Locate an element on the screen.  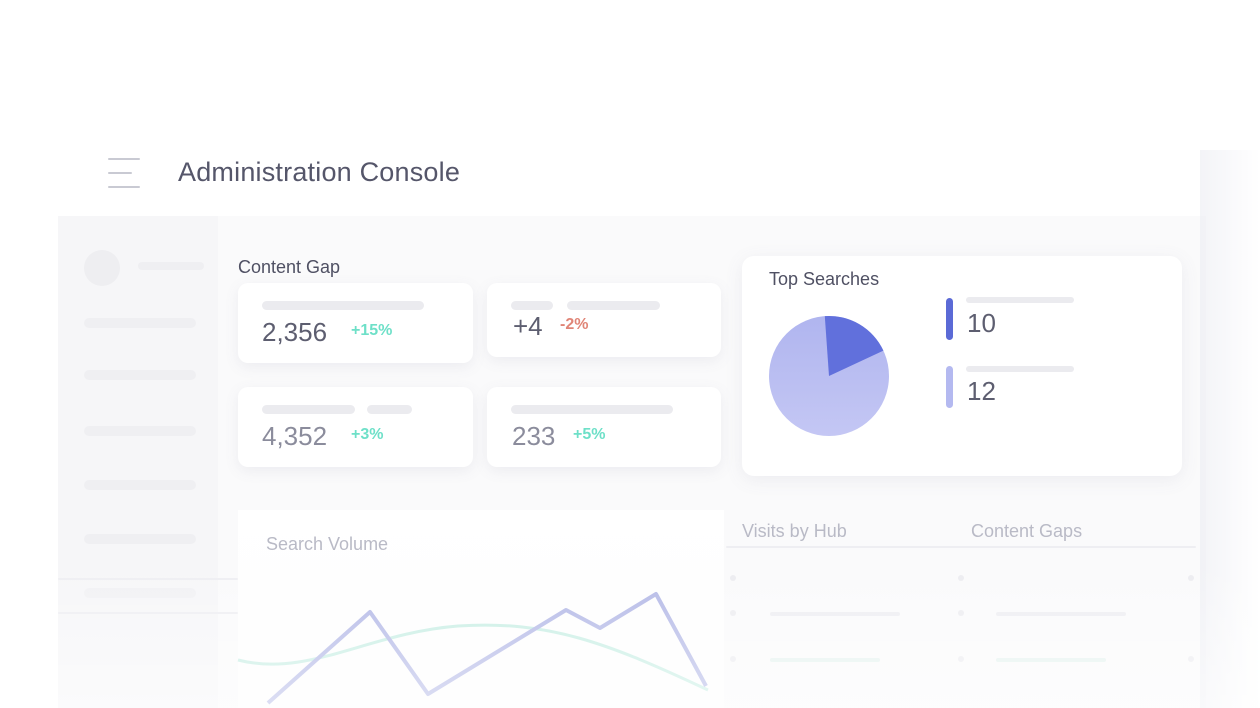
stat-card-3: 4,352 +3% is located at coordinates (355, 427).